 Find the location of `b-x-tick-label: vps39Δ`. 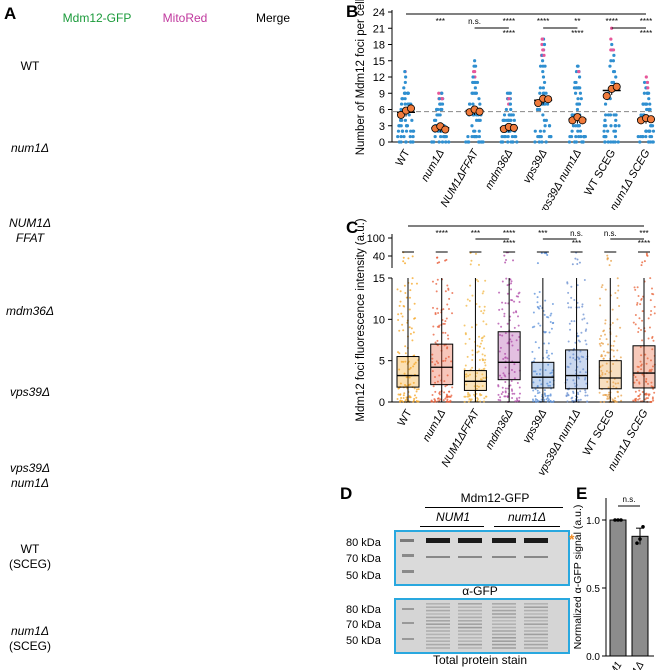

b-x-tick-label: vps39Δ is located at coordinates (535, 167).